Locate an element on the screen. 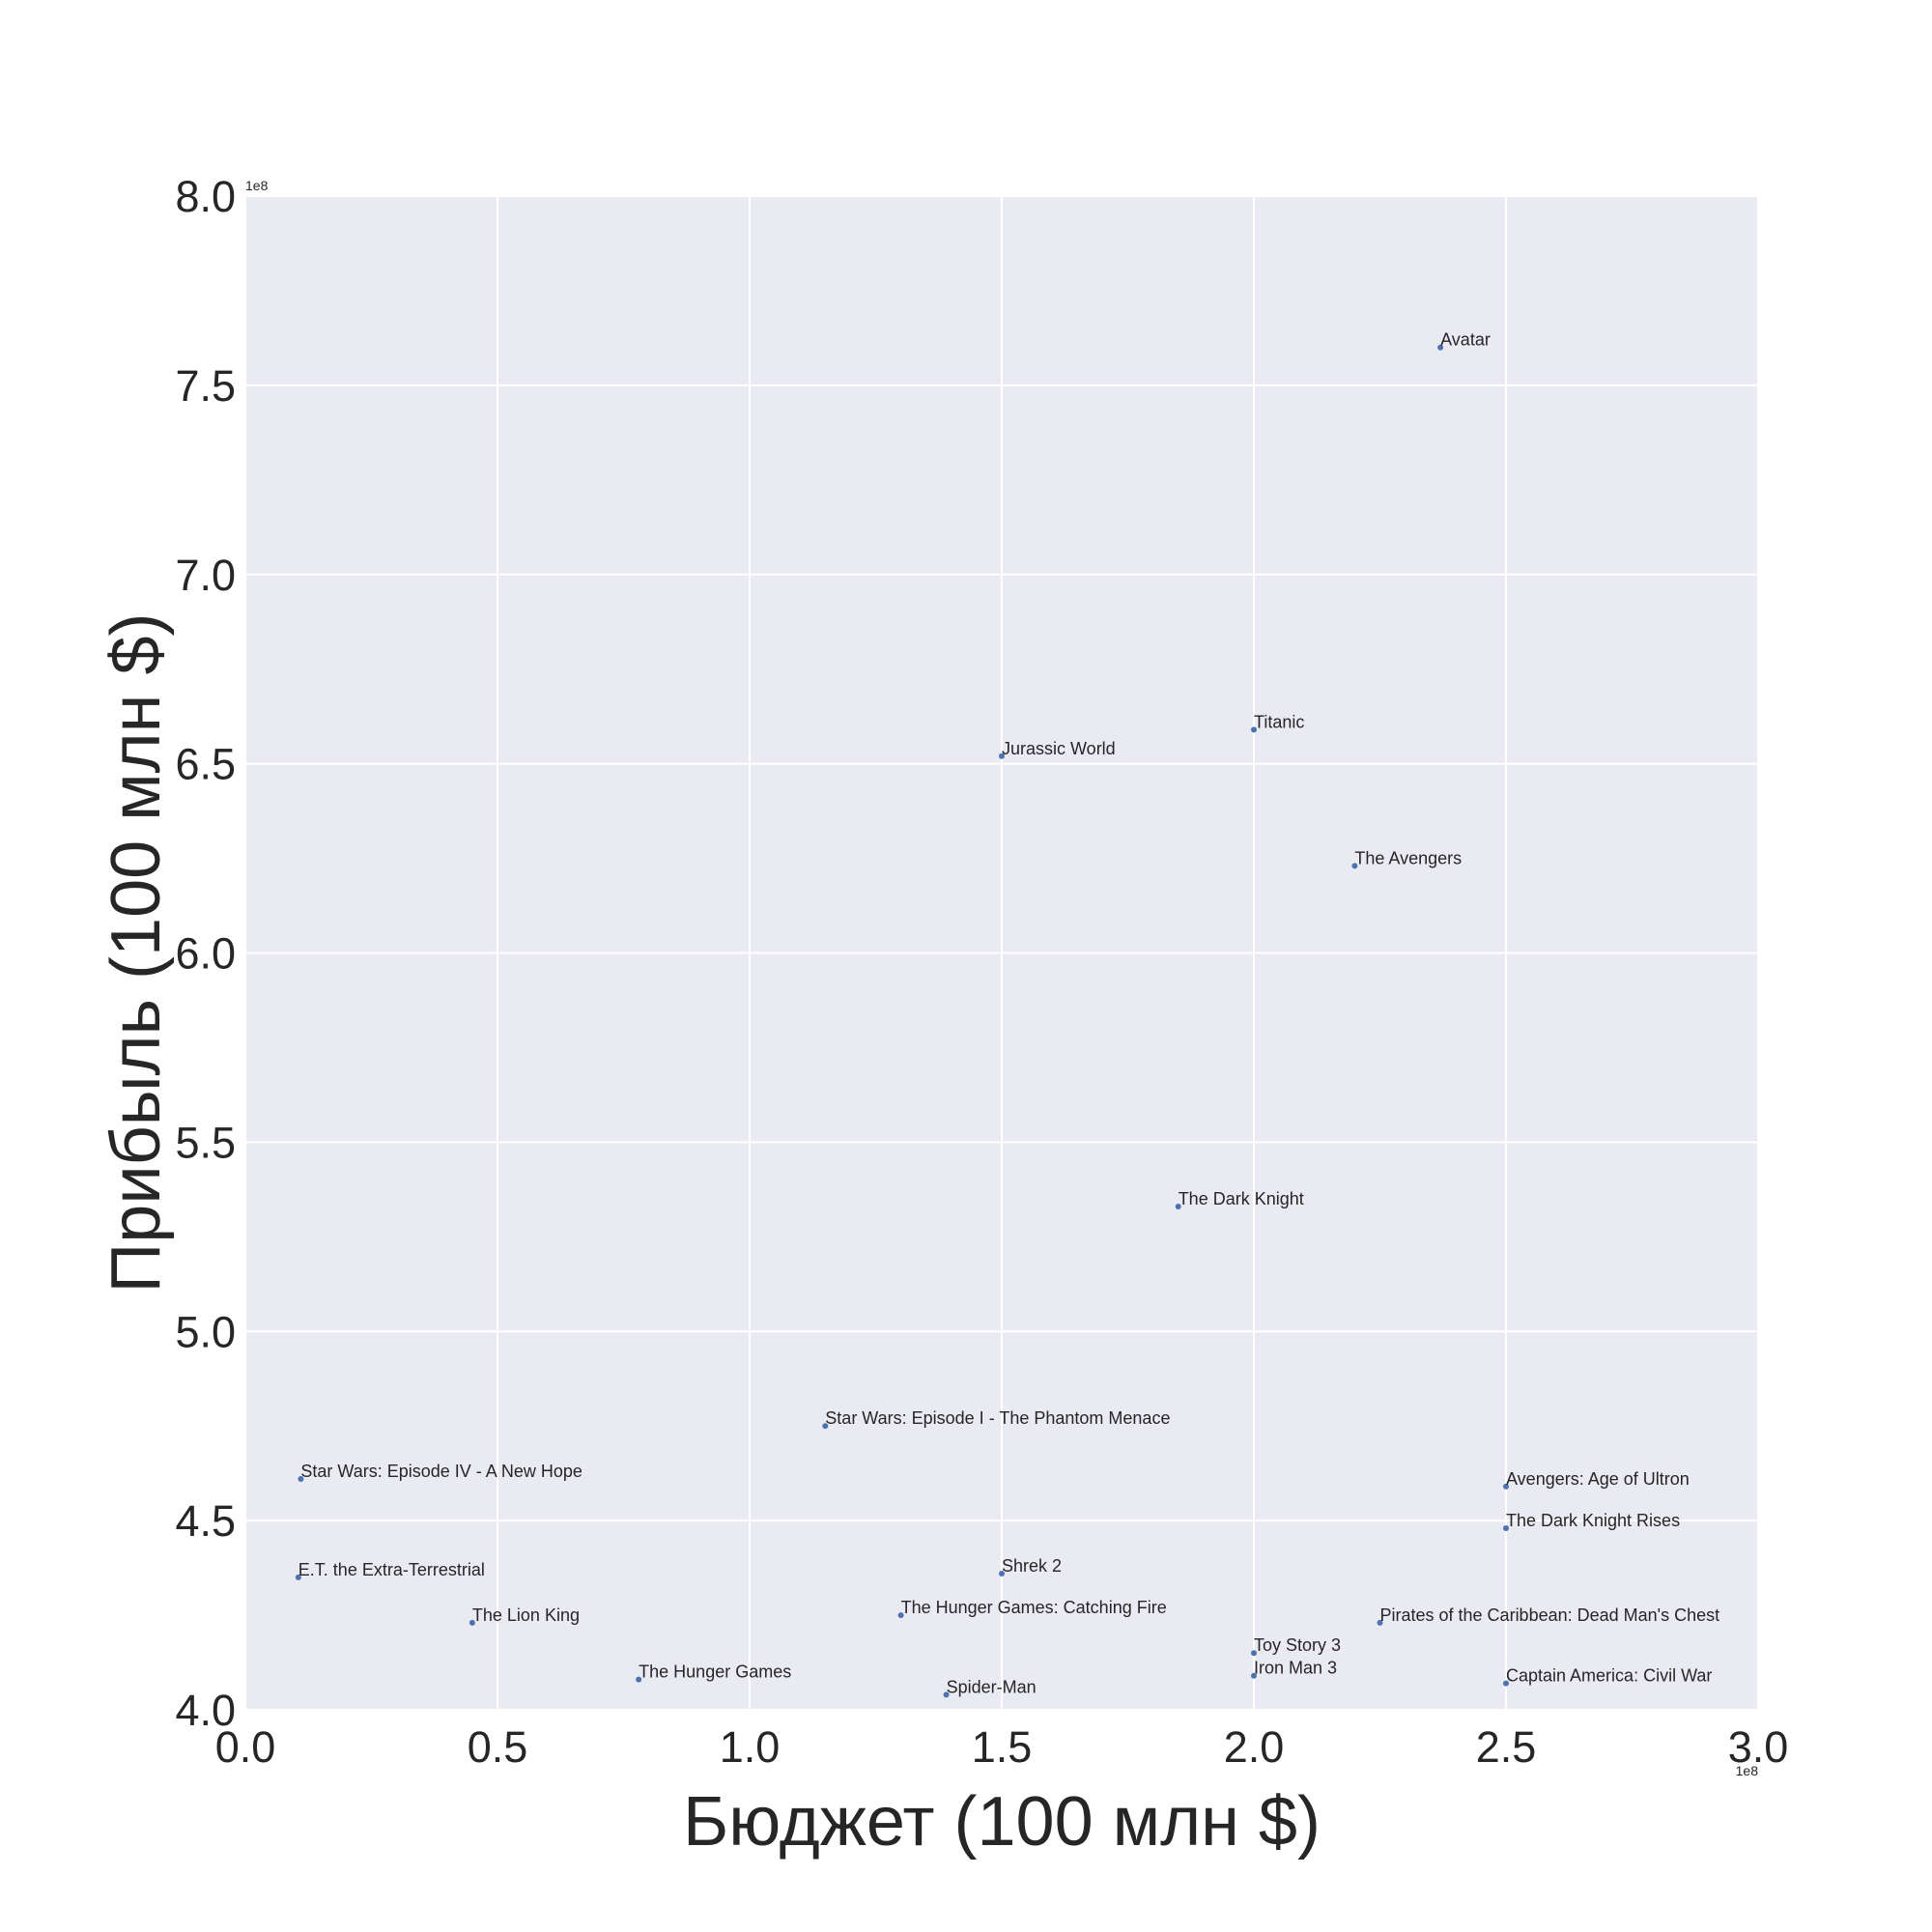  y-tick-label: 6.0 is located at coordinates (205, 954).